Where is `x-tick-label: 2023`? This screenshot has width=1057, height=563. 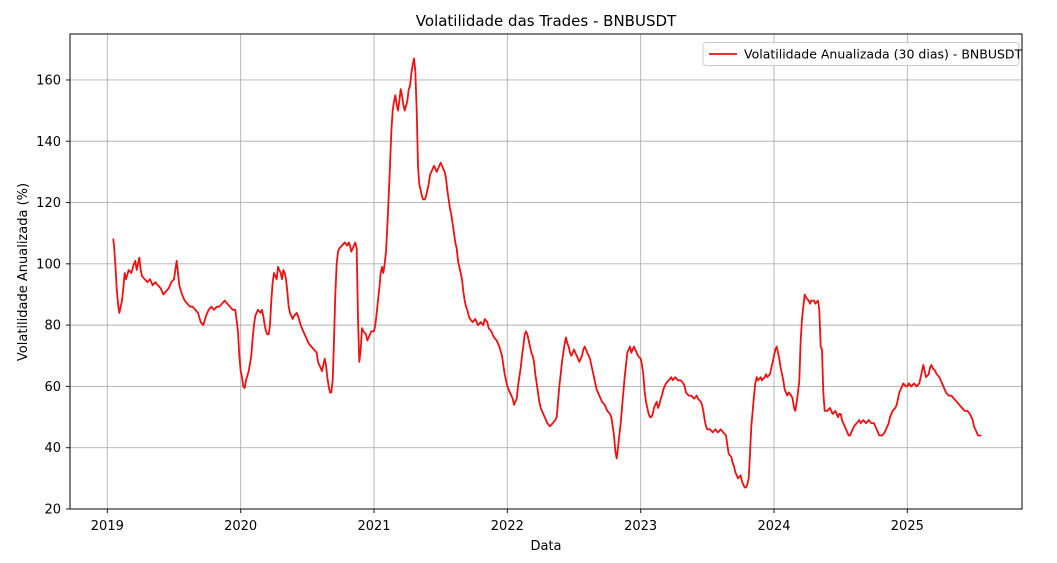 x-tick-label: 2023 is located at coordinates (640, 526).